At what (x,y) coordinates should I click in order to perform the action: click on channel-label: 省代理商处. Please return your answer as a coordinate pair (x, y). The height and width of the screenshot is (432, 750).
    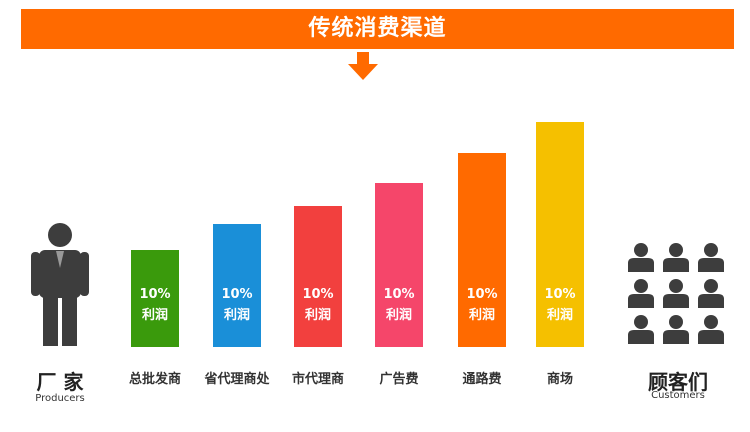
    Looking at the image, I should click on (237, 379).